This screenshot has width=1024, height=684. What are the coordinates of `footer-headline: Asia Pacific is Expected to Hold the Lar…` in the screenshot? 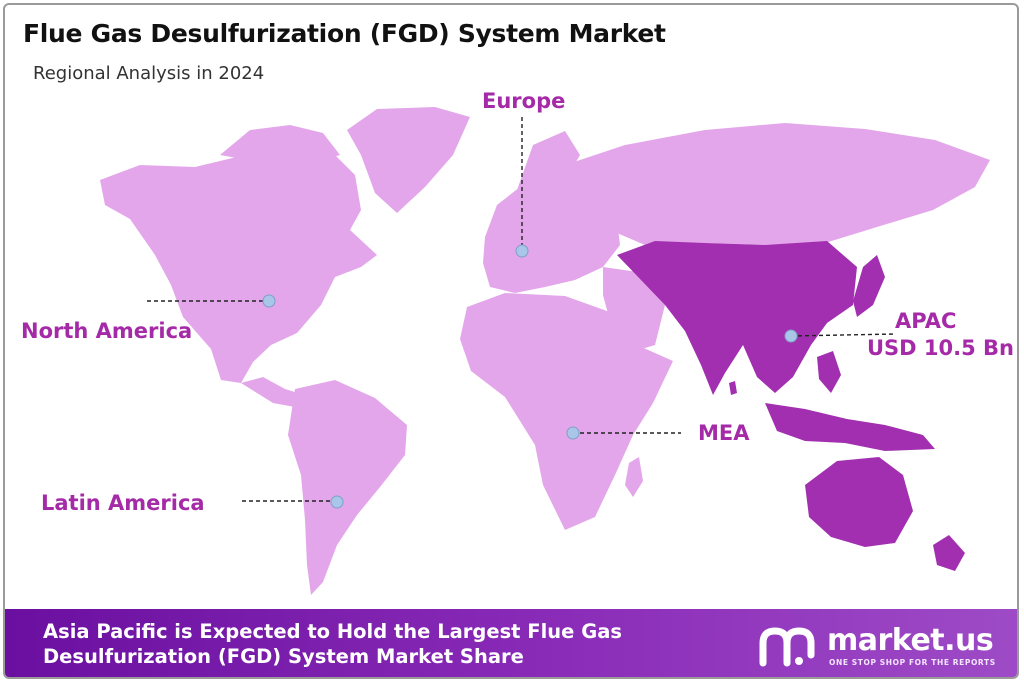 It's located at (383, 644).